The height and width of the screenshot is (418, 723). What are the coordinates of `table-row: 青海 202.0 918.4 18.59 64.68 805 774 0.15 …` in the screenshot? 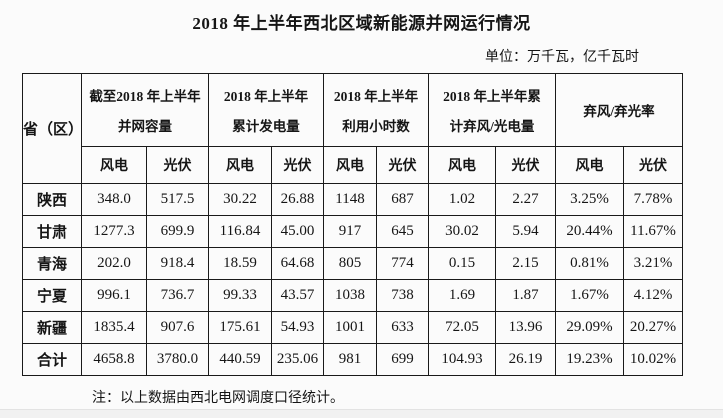 It's located at (353, 263).